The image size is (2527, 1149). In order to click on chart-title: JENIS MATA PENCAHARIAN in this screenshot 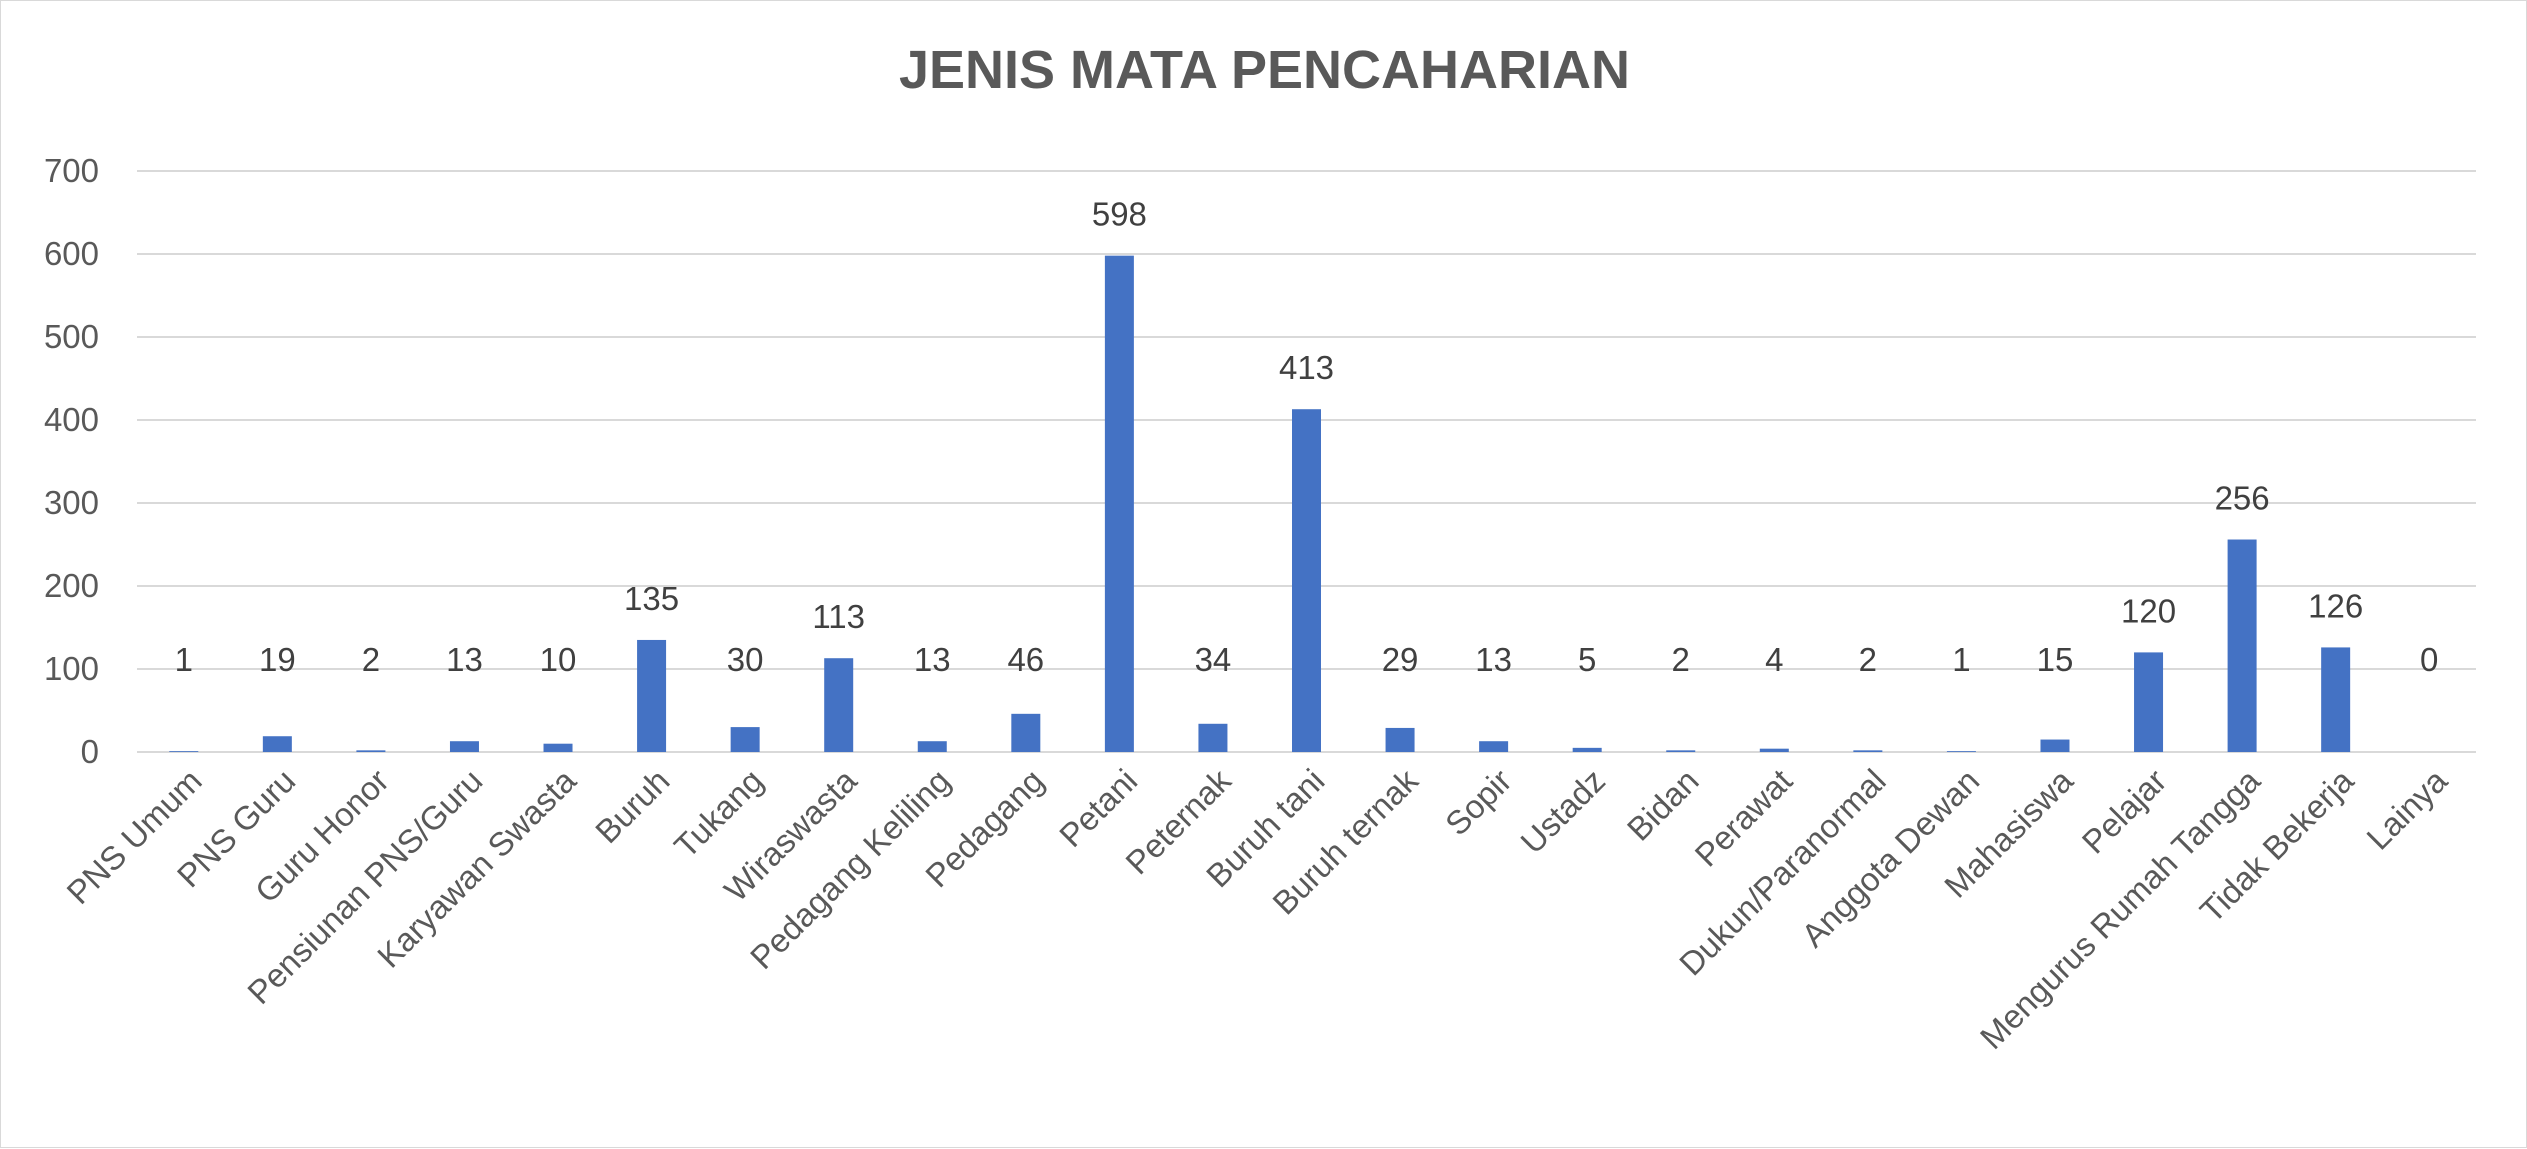, I will do `click(1264, 70)`.